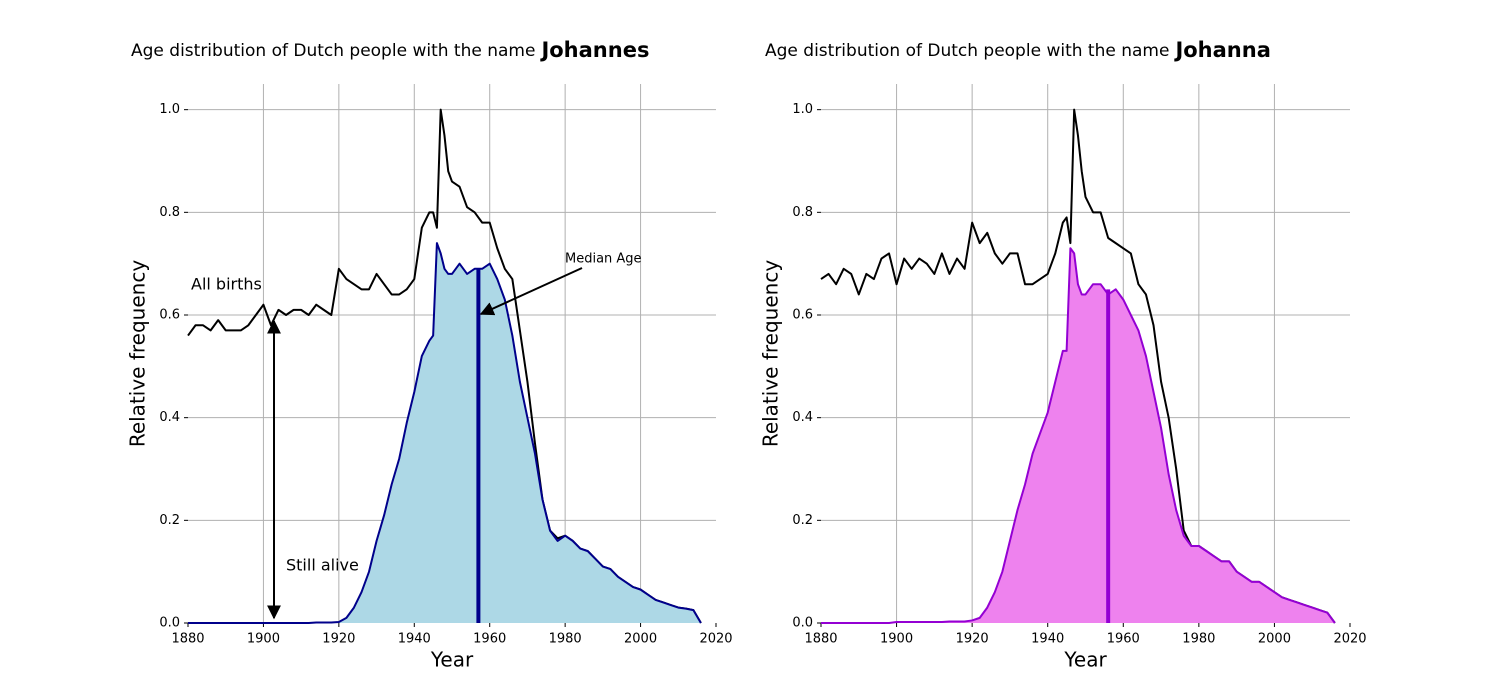  What do you see at coordinates (603, 259) in the screenshot?
I see `annotation: Median Age` at bounding box center [603, 259].